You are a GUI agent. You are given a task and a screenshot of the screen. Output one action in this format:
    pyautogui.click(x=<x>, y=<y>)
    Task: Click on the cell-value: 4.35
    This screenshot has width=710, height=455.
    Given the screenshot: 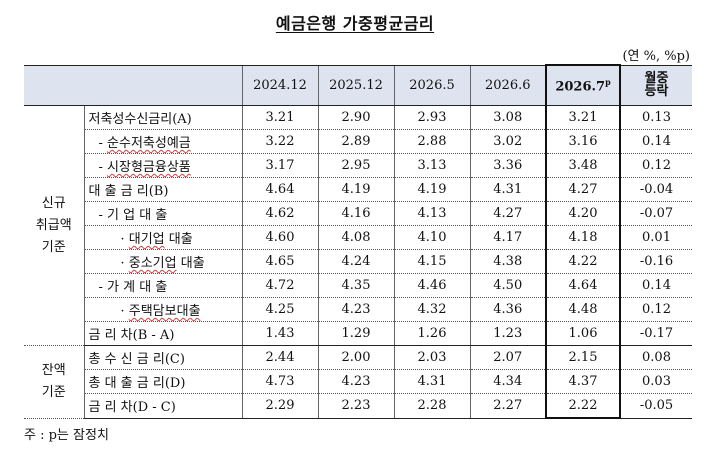 What is the action you would take?
    pyautogui.click(x=355, y=285)
    